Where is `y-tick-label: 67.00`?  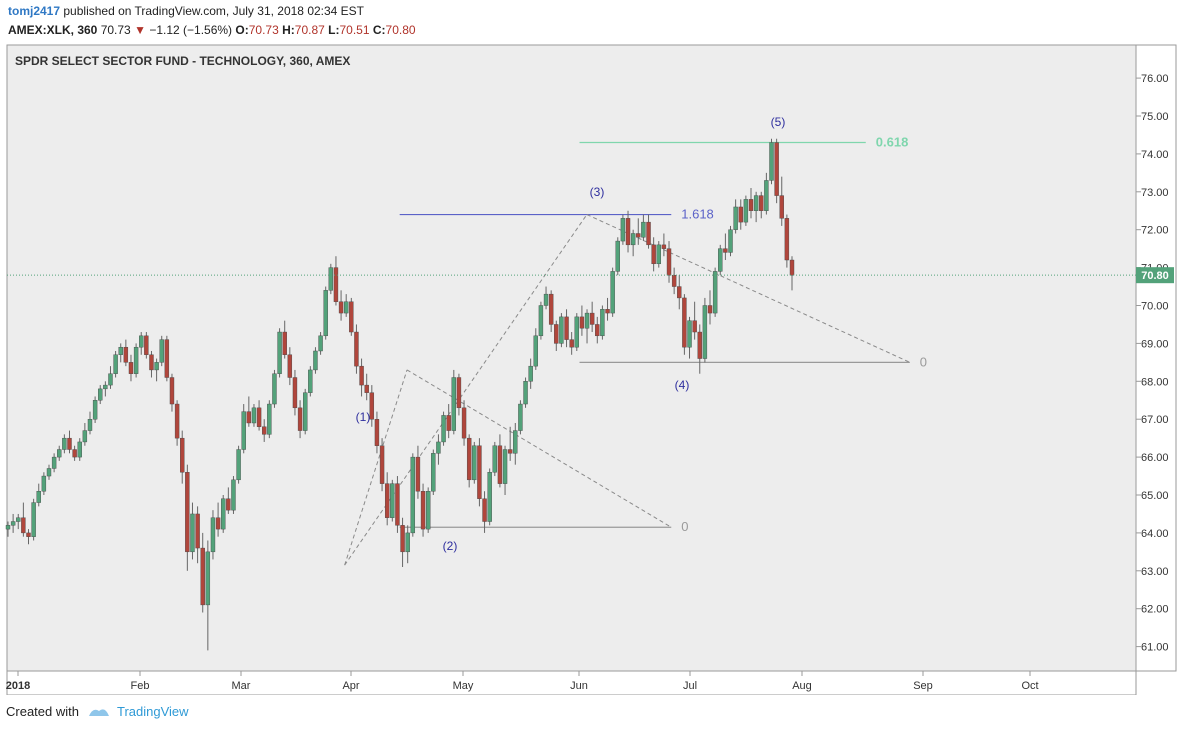 y-tick-label: 67.00 is located at coordinates (1155, 420).